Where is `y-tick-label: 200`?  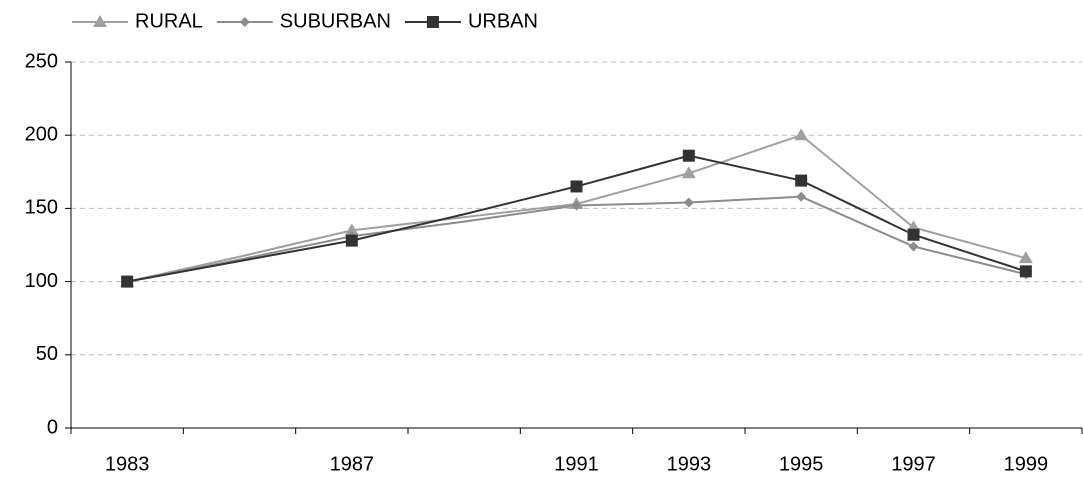 y-tick-label: 200 is located at coordinates (41, 134).